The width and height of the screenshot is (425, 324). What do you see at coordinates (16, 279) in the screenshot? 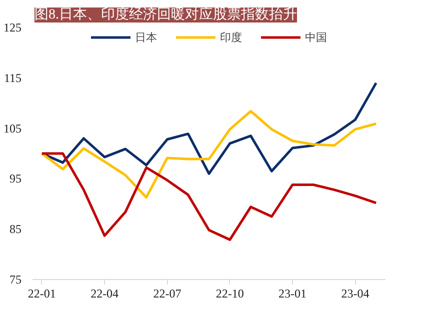
I see `y-tick-label: 75` at bounding box center [16, 279].